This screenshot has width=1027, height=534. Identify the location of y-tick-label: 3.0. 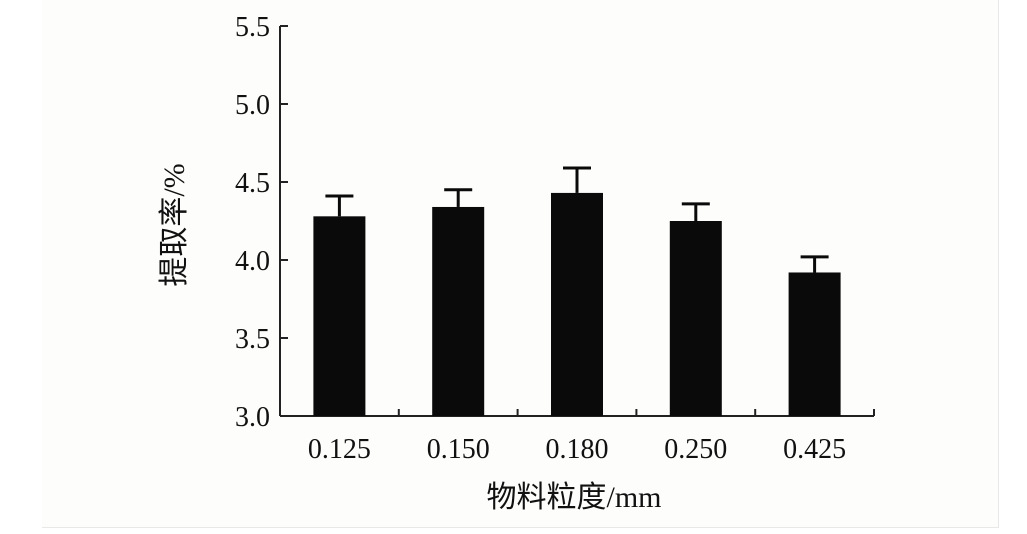
(252, 417).